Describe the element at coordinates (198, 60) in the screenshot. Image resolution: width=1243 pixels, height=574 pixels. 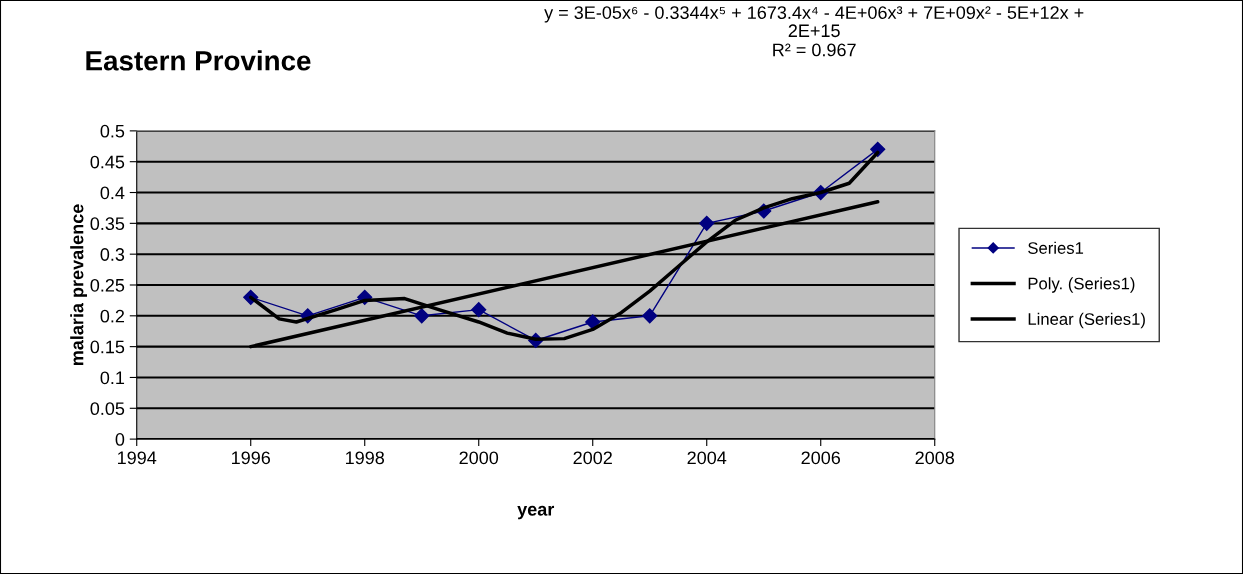
I see `chart-title: Eastern Province` at that location.